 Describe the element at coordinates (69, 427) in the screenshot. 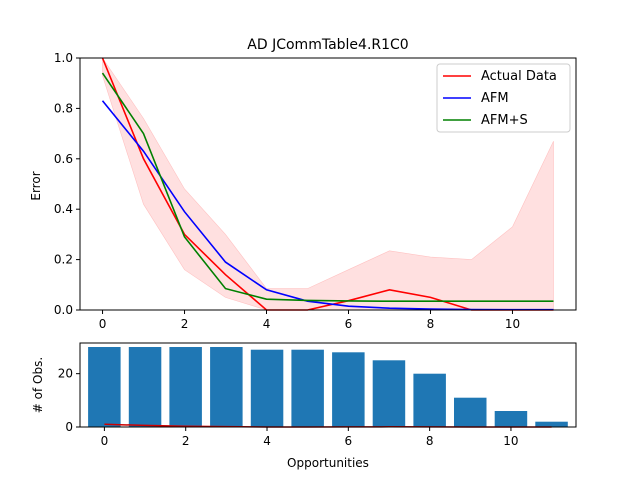

I see `y-tick-label: 0` at that location.